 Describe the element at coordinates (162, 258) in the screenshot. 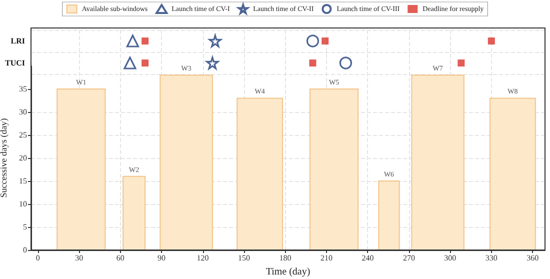

I see `x-tick-label: 90` at that location.